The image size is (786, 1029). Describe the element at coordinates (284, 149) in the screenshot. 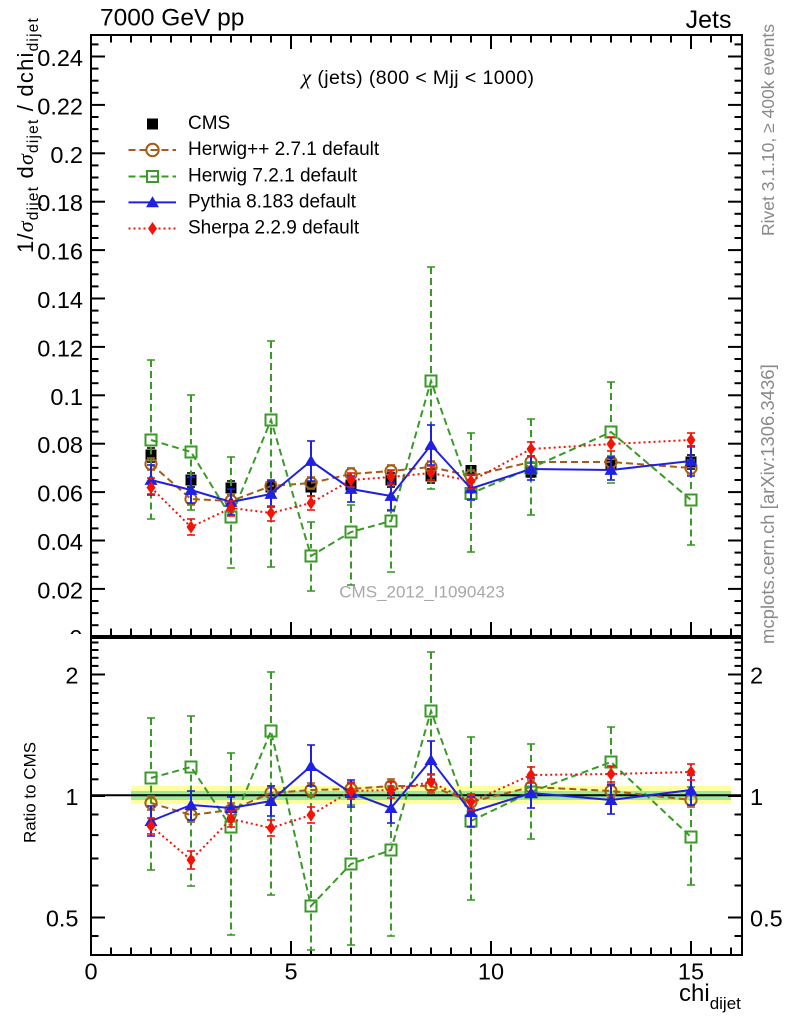

I see `svg-text: Herwig++ 2.7.1 default` at that location.